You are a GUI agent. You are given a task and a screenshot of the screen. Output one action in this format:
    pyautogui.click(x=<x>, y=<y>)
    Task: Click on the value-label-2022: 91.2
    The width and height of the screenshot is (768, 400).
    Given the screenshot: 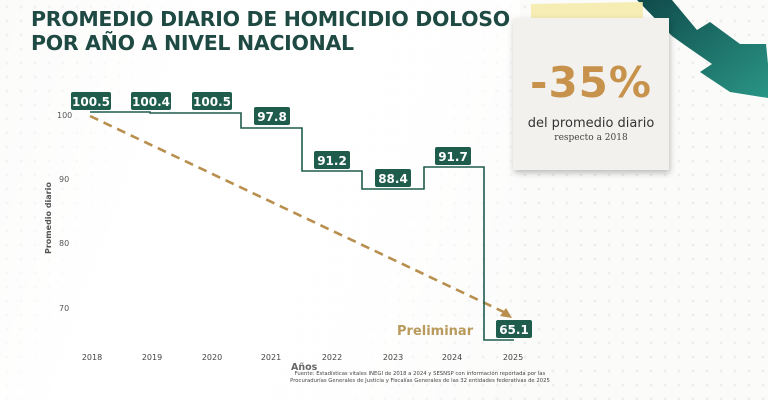 What is the action you would take?
    pyautogui.click(x=332, y=160)
    